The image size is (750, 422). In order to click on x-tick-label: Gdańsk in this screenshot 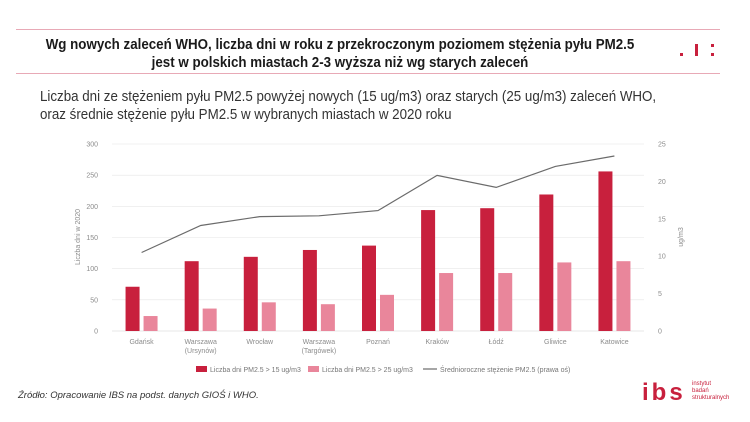, I will do `click(141, 342)`.